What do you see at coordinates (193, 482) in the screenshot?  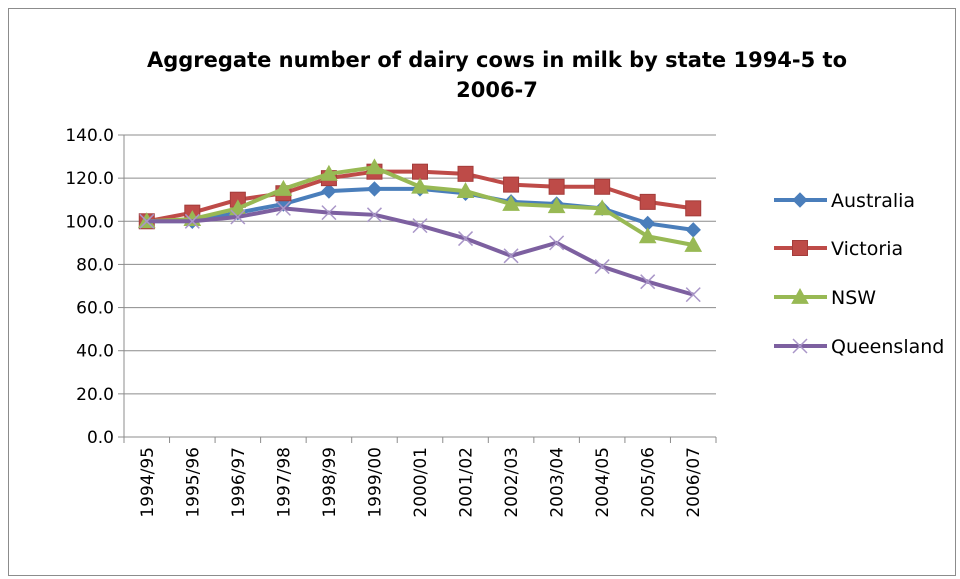 I see `x-tick-label: 1995/96` at bounding box center [193, 482].